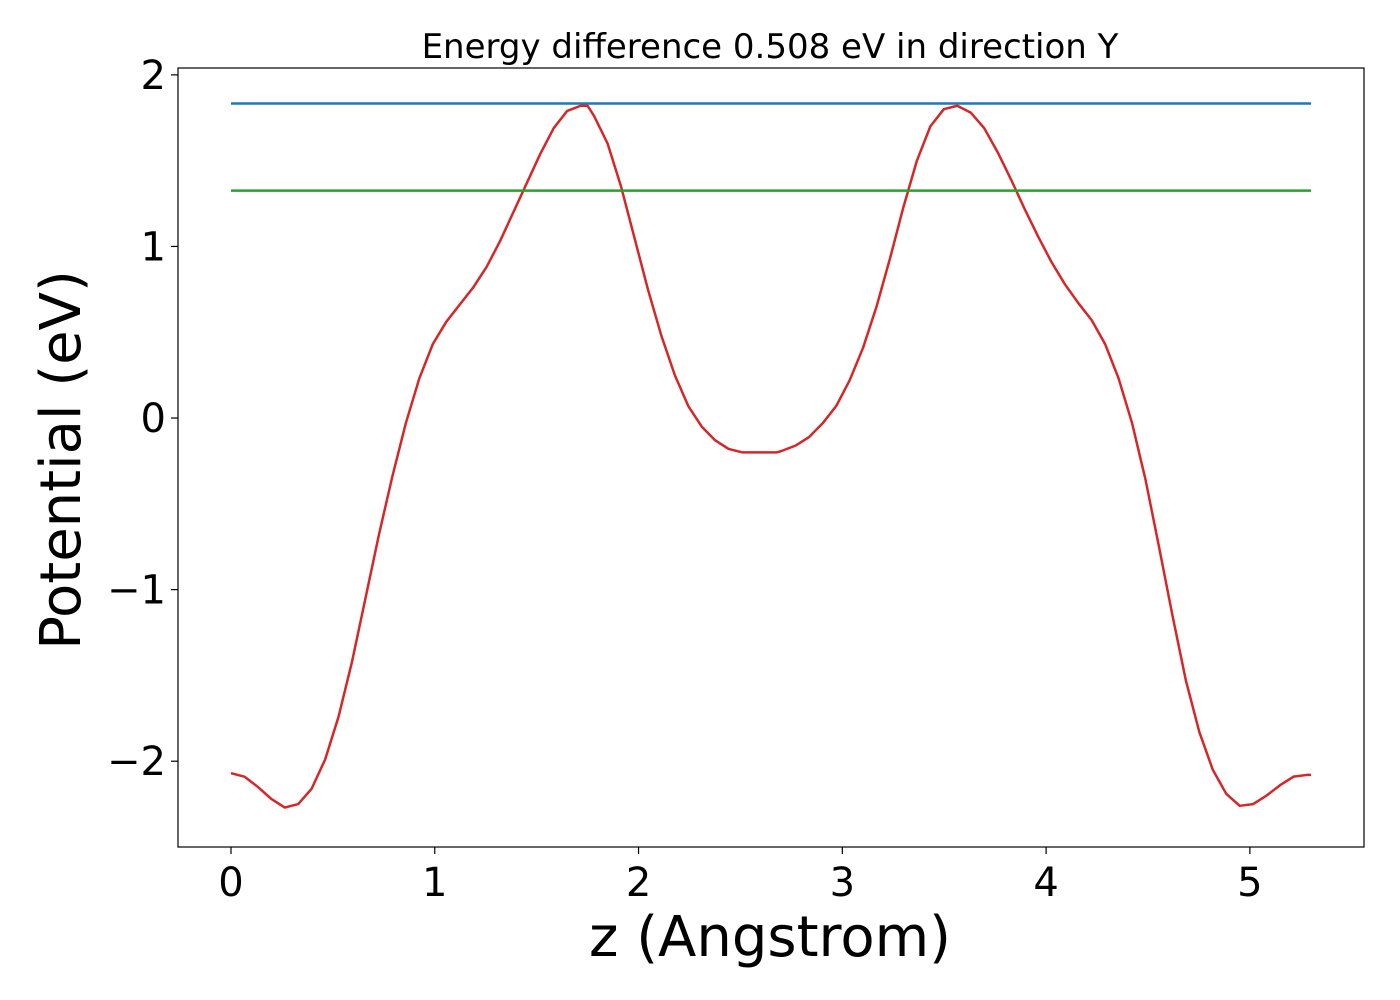 The image size is (1400, 1000). What do you see at coordinates (153, 419) in the screenshot?
I see `y-tick-label-2: 0` at bounding box center [153, 419].